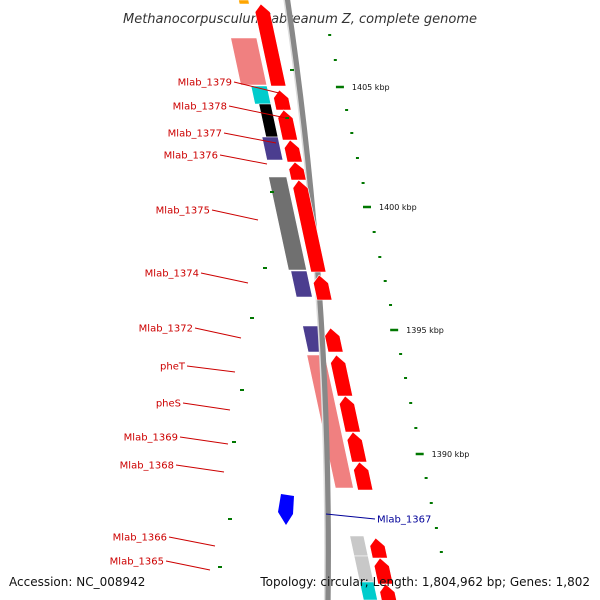 This screenshot has width=600, height=600. What do you see at coordinates (425, 330) in the screenshot?
I see `scale-label: 1395 kbp` at bounding box center [425, 330].